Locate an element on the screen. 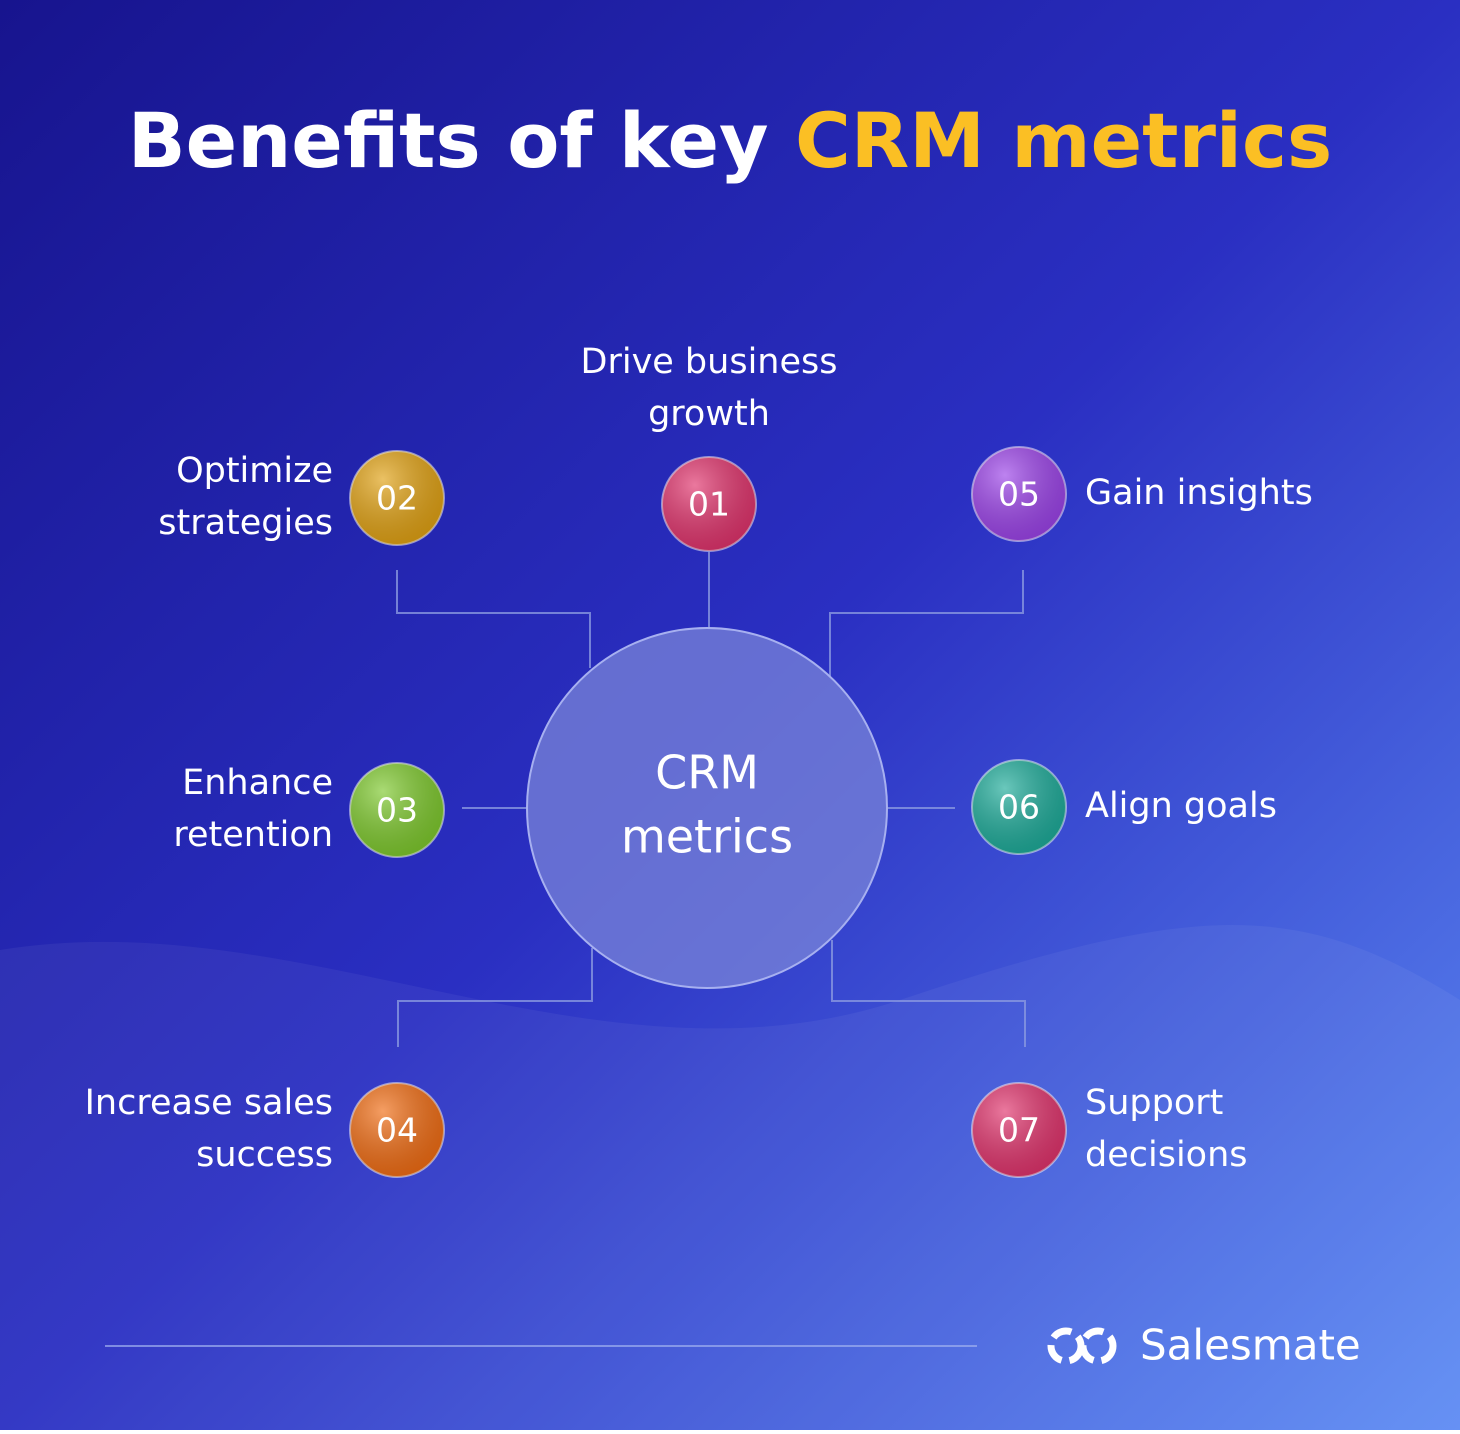 The width and height of the screenshot is (1460, 1434). node-label: growth is located at coordinates (709, 414).